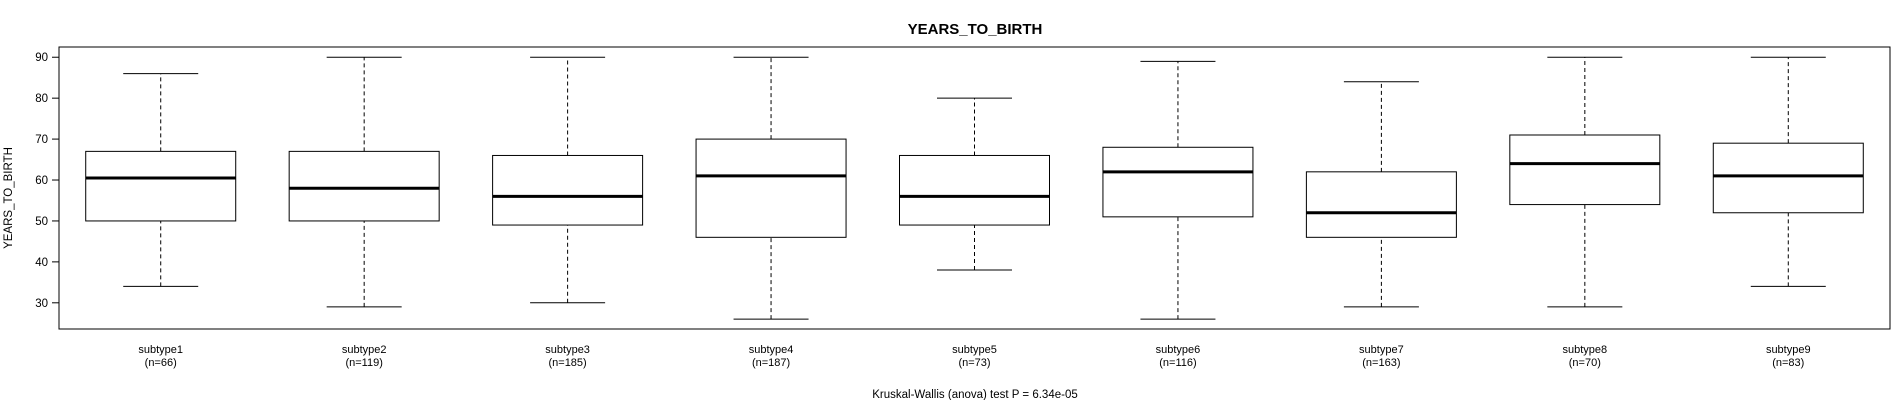 Image resolution: width=1900 pixels, height=400 pixels. What do you see at coordinates (974, 350) in the screenshot?
I see `x-category-label: subtype5` at bounding box center [974, 350].